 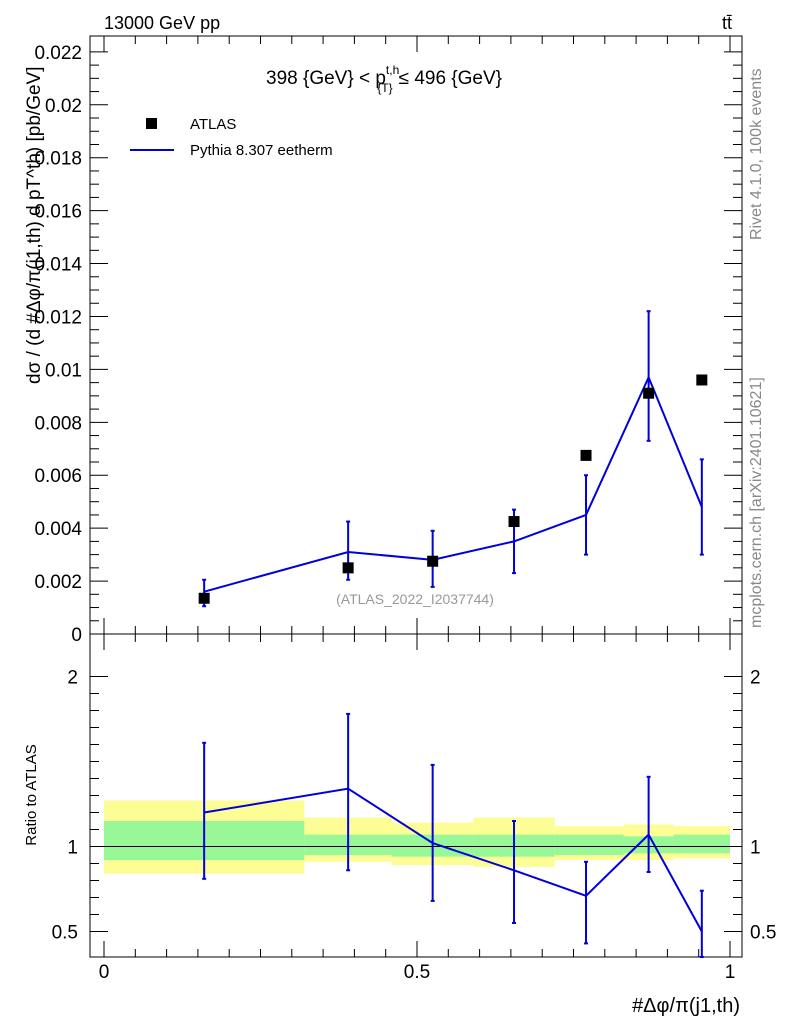 I want to click on main-ytick-label: 0.004, so click(x=58, y=529).